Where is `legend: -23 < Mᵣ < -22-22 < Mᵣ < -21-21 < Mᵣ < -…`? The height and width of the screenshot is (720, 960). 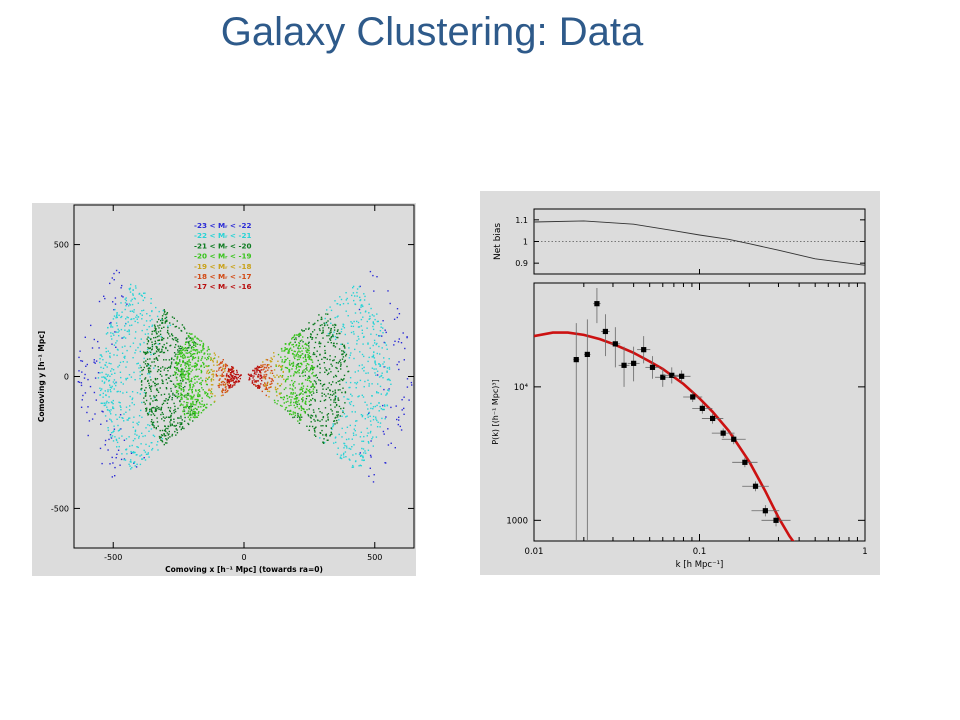
legend: -23 < Mᵣ < -22-22 < Mᵣ < -21-21 < Mᵣ < -… is located at coordinates (222, 256).